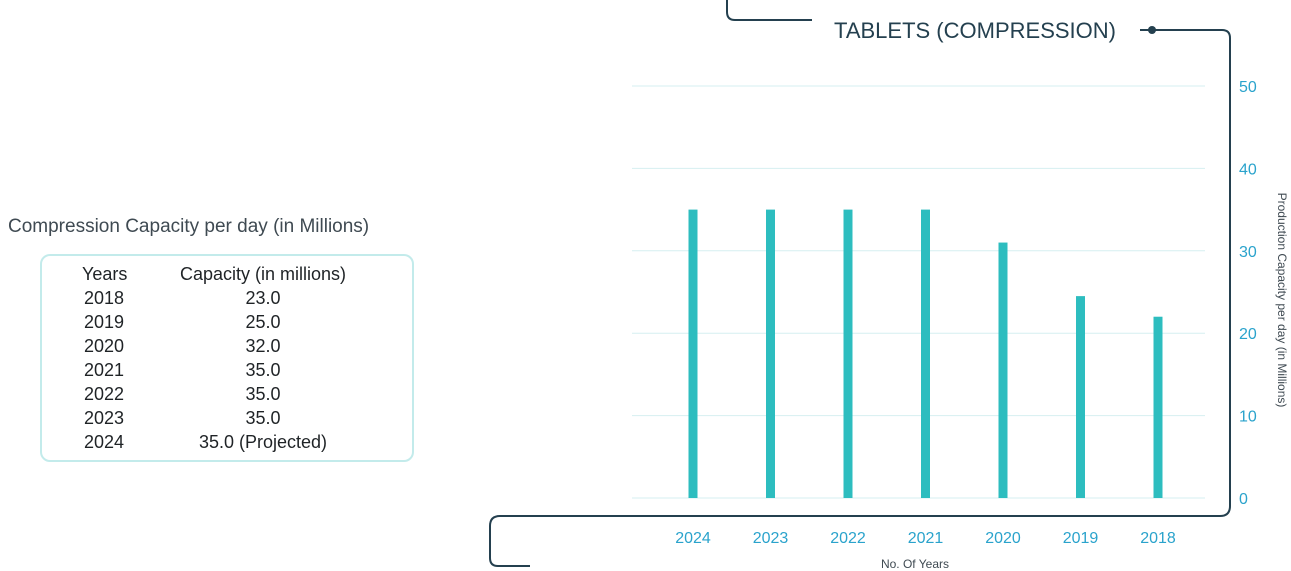  I want to click on x-tick-label: 2019, so click(1081, 538).